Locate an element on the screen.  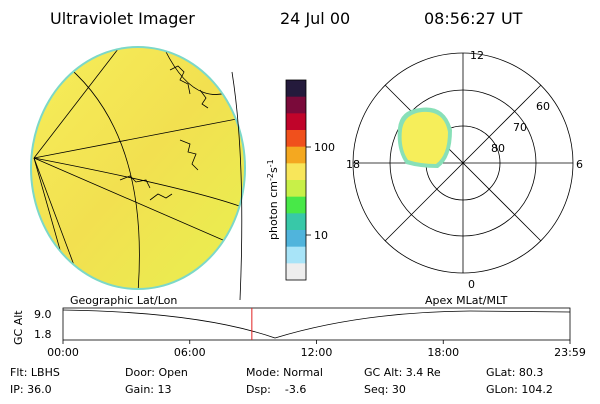
lat-label-70: 70 is located at coordinates (520, 127).